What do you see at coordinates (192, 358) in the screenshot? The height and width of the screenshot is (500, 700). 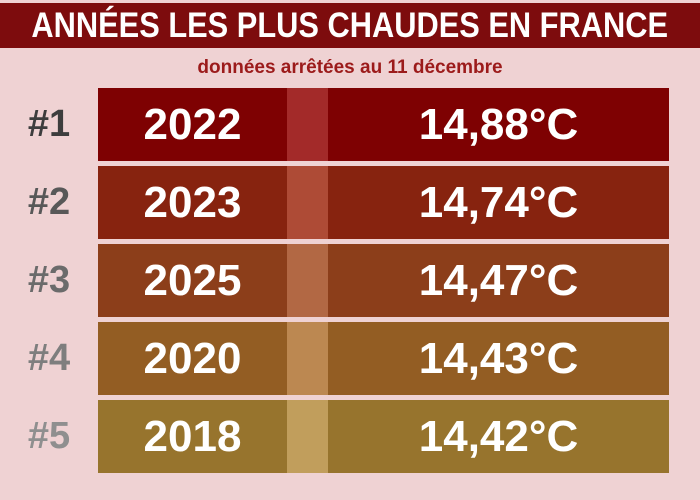 I see `year-cell: 2020` at bounding box center [192, 358].